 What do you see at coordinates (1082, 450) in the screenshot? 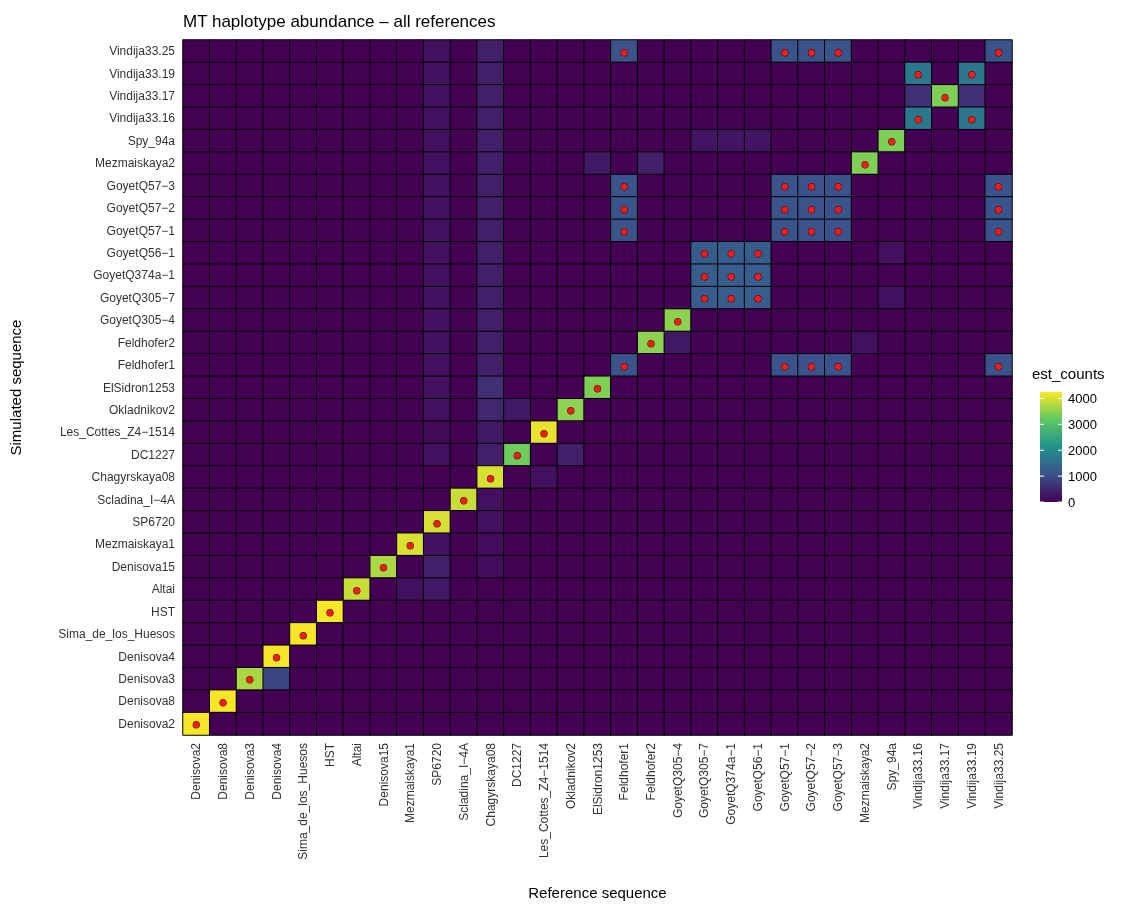
I see `color-bar-label: 2000` at bounding box center [1082, 450].